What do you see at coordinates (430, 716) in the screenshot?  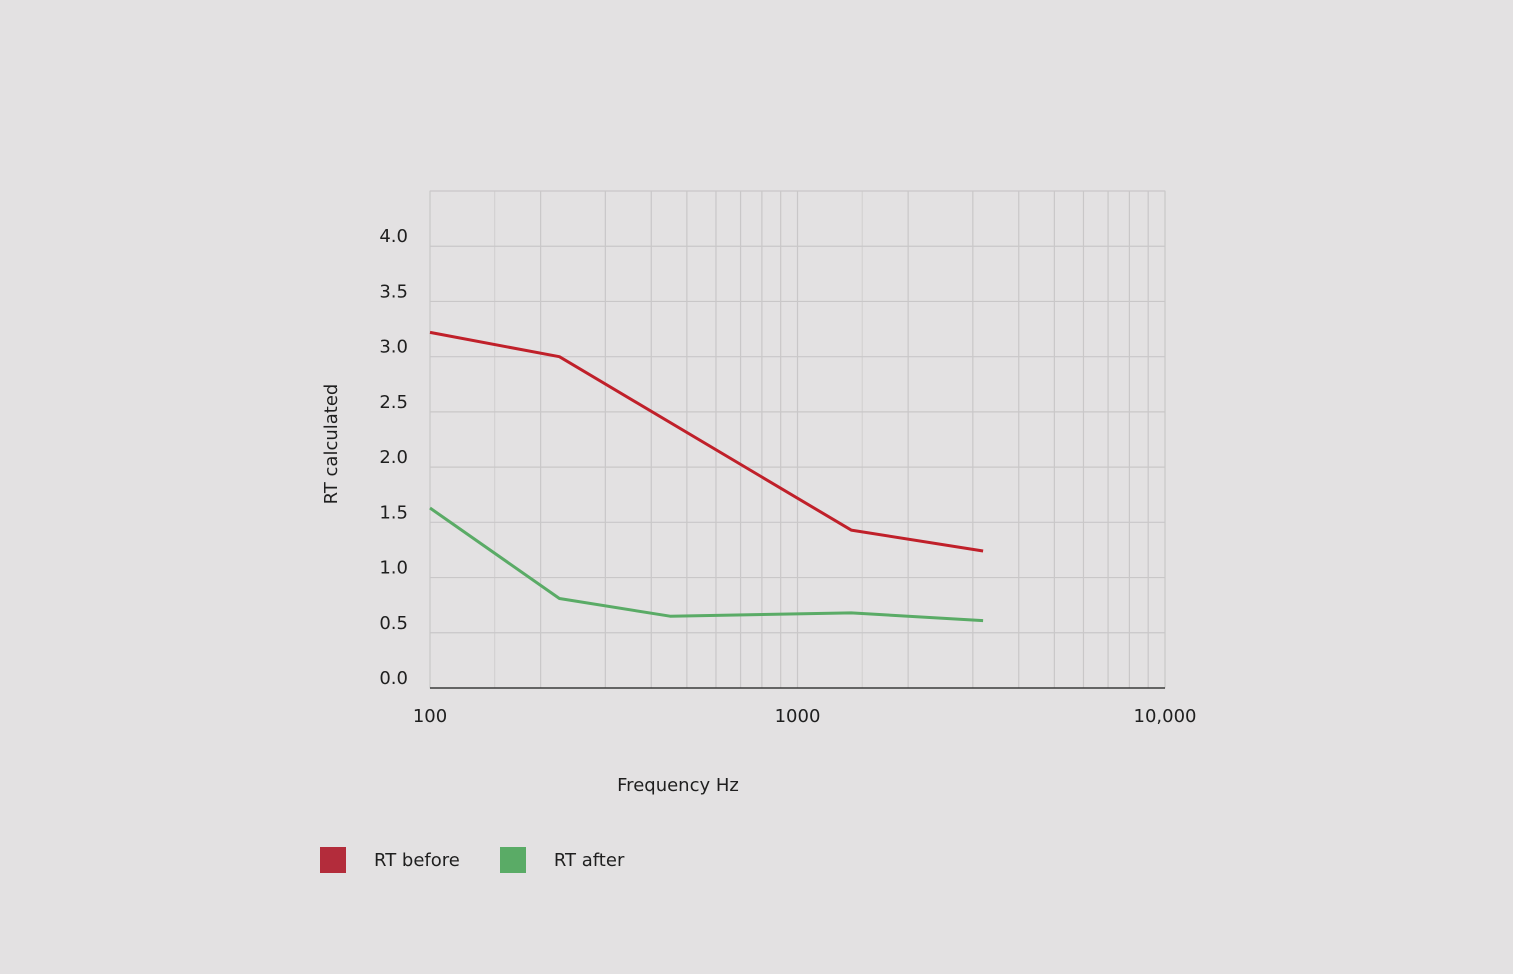 I see `x-tick-label: 100` at bounding box center [430, 716].